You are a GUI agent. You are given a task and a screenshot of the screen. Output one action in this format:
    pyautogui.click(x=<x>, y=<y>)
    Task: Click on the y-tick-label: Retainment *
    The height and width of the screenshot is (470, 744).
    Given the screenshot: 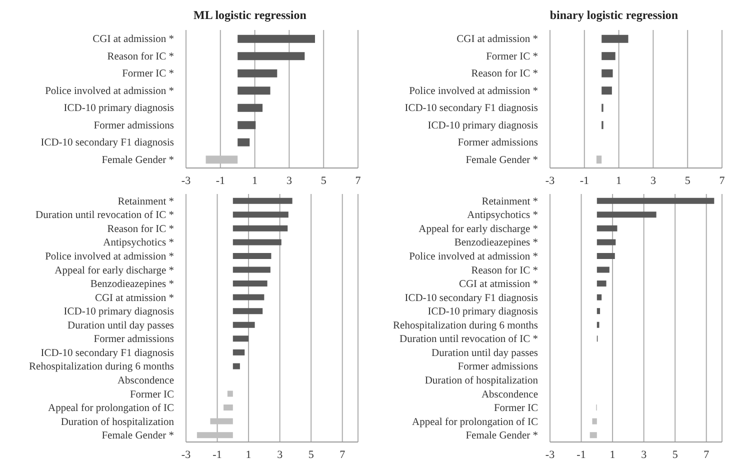 What is the action you would take?
    pyautogui.click(x=510, y=202)
    